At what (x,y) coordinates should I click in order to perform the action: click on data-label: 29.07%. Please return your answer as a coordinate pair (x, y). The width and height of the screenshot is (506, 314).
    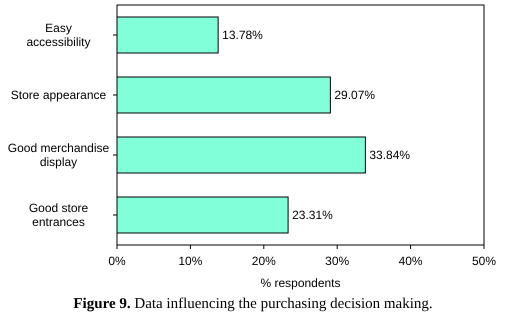
    Looking at the image, I should click on (355, 95).